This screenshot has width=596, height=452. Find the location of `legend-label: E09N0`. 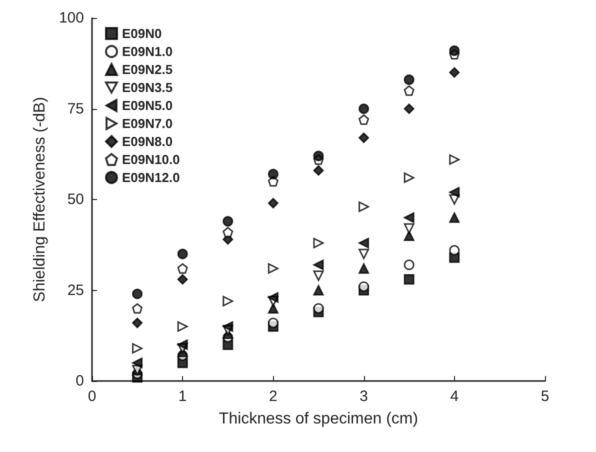

legend-label: E09N0 is located at coordinates (142, 33).